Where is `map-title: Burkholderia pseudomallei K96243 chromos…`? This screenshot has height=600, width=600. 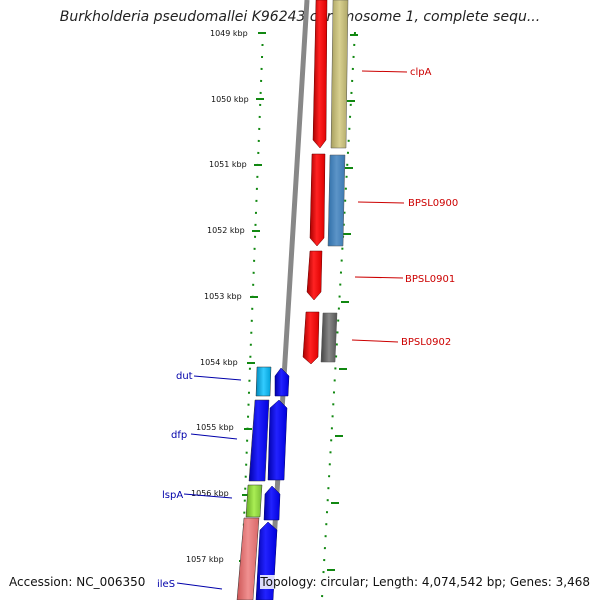
map-title: Burkholderia pseudomallei K96243 chromos… is located at coordinates (300, 17).